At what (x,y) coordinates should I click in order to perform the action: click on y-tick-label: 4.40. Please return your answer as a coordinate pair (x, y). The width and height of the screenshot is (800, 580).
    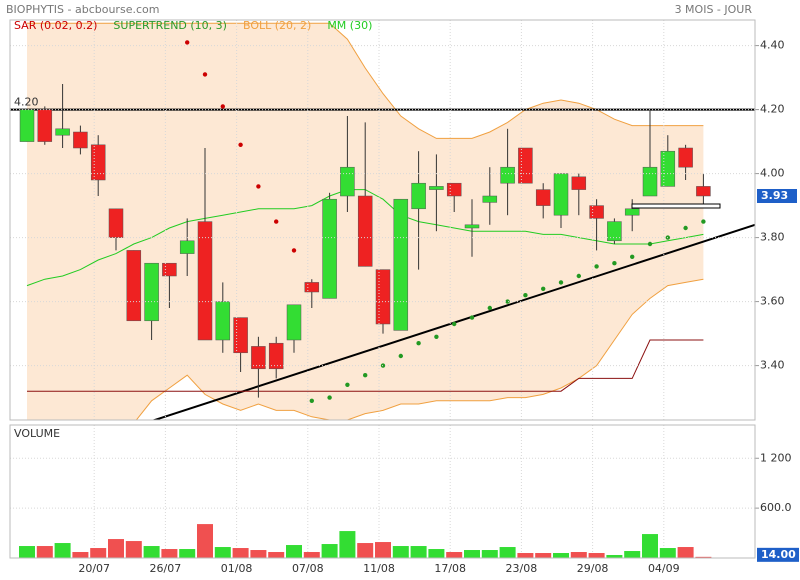
    Looking at the image, I should click on (772, 45).